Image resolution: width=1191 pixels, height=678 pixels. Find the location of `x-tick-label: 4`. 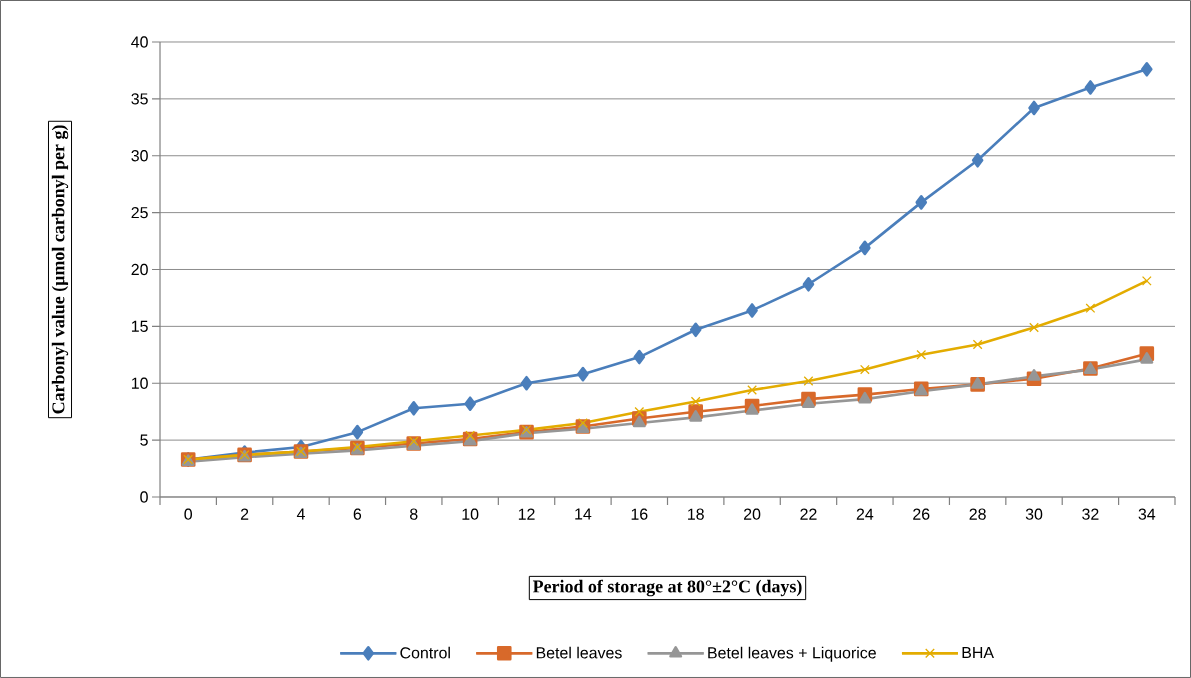

x-tick-label: 4 is located at coordinates (300, 514).